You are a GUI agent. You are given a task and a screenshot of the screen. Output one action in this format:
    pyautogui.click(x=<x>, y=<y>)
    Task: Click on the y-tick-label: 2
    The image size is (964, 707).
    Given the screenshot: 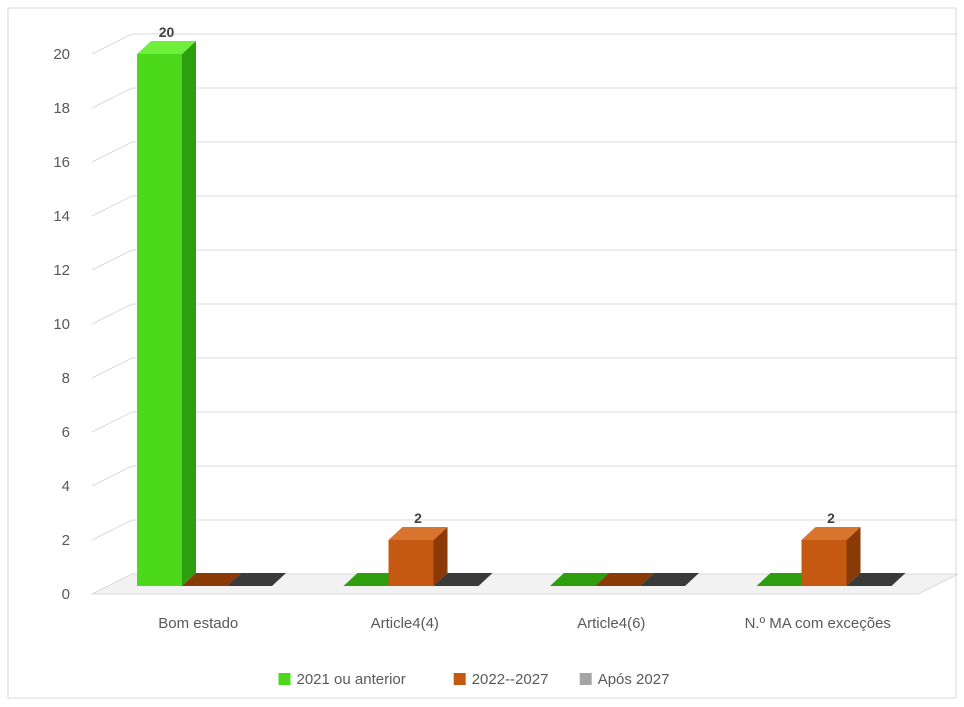 What is the action you would take?
    pyautogui.click(x=66, y=540)
    